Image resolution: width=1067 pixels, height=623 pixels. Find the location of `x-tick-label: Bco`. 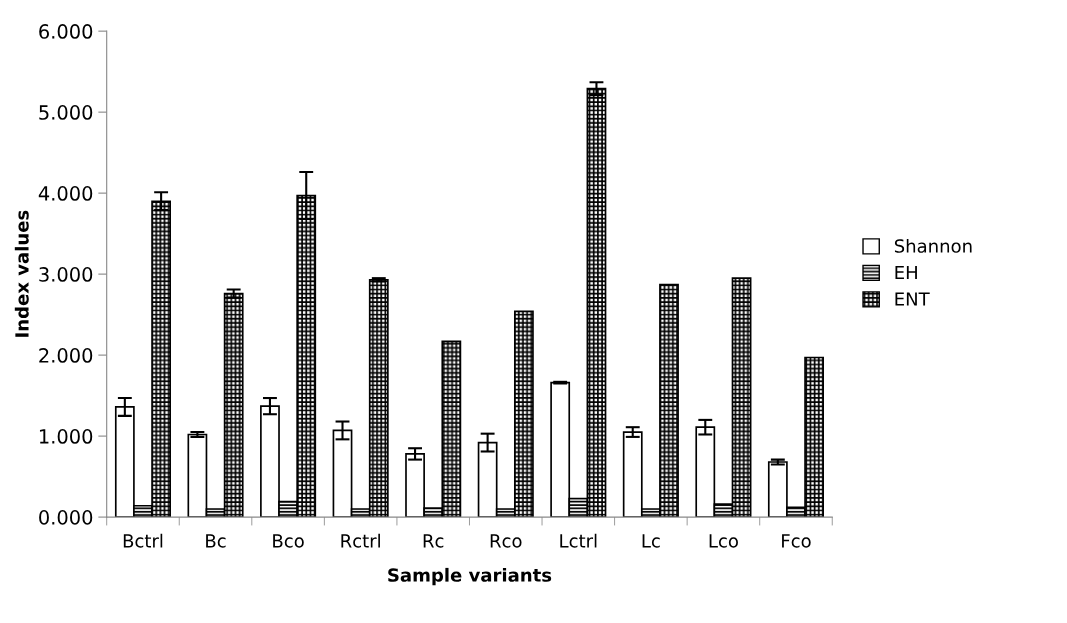

x-tick-label: Bco is located at coordinates (288, 541).